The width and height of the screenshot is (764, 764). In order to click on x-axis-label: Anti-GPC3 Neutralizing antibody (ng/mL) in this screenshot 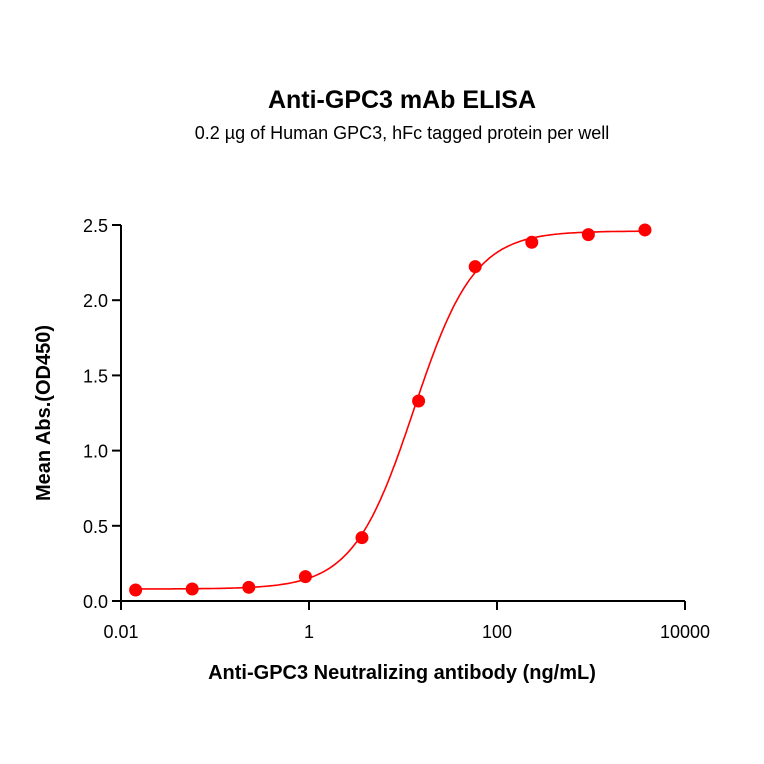, I will do `click(402, 673)`.